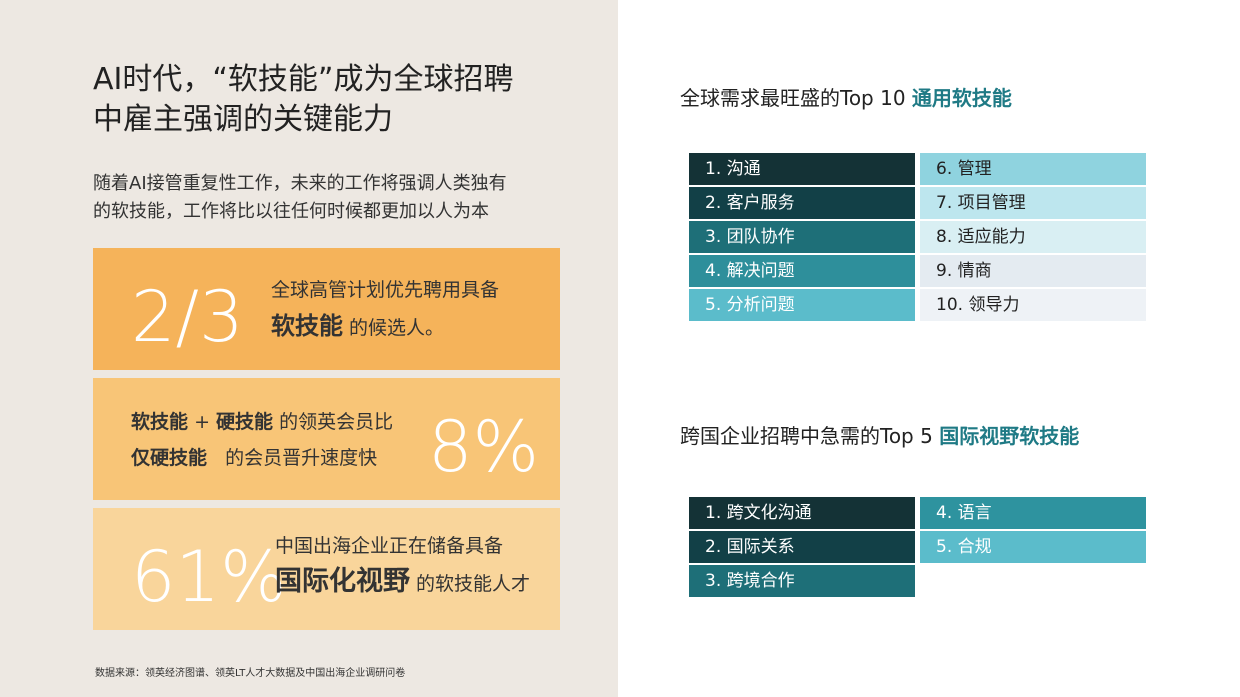 This screenshot has height=697, width=1240. I want to click on stat-line: 国际化视野 的软技能人才, so click(402, 583).